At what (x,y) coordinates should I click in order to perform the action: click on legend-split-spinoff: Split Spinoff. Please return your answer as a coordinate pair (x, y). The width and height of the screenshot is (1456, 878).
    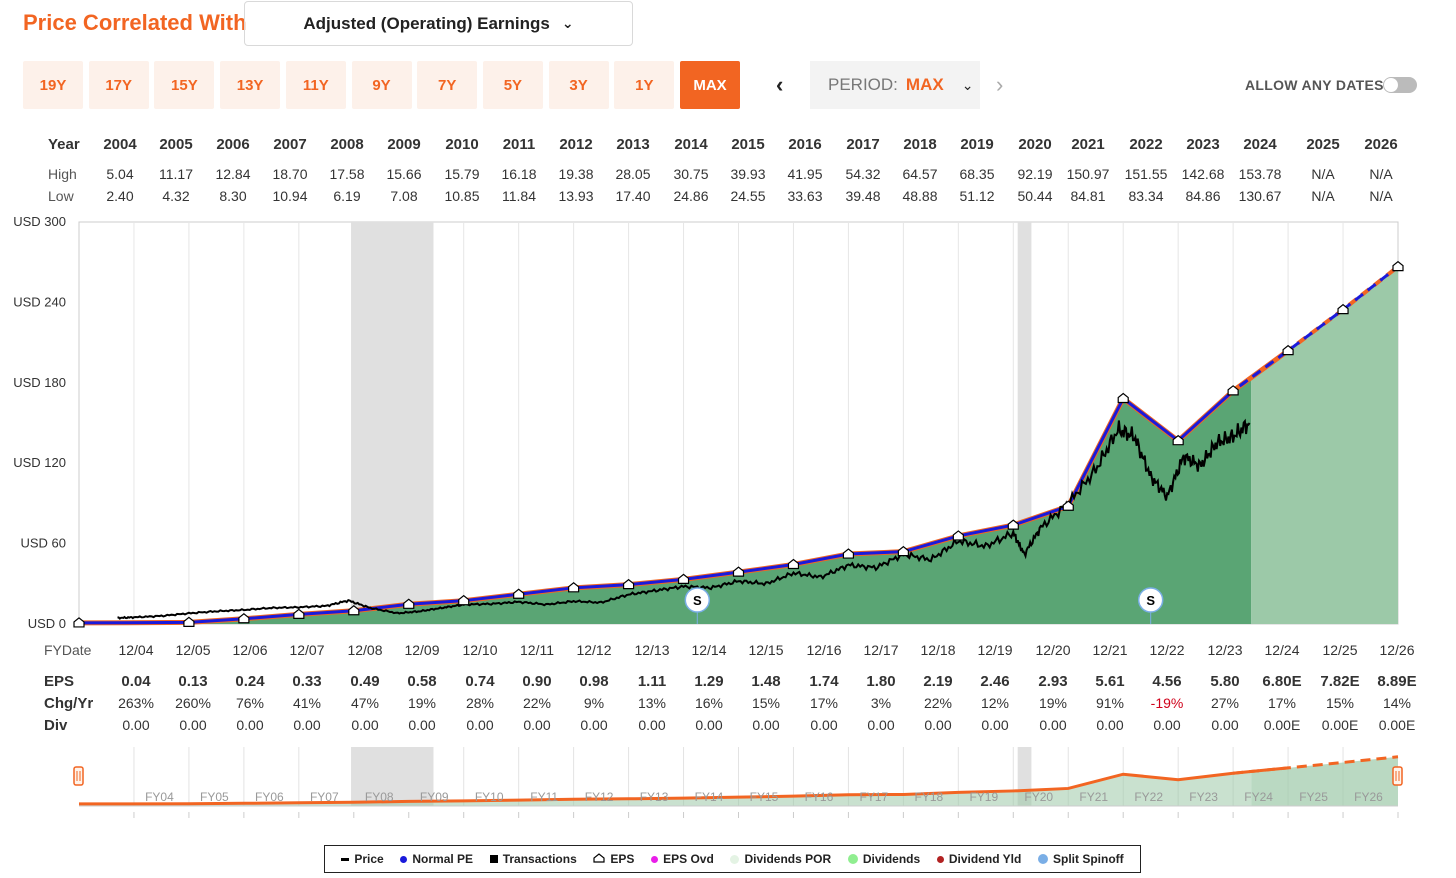
    Looking at the image, I should click on (1081, 859).